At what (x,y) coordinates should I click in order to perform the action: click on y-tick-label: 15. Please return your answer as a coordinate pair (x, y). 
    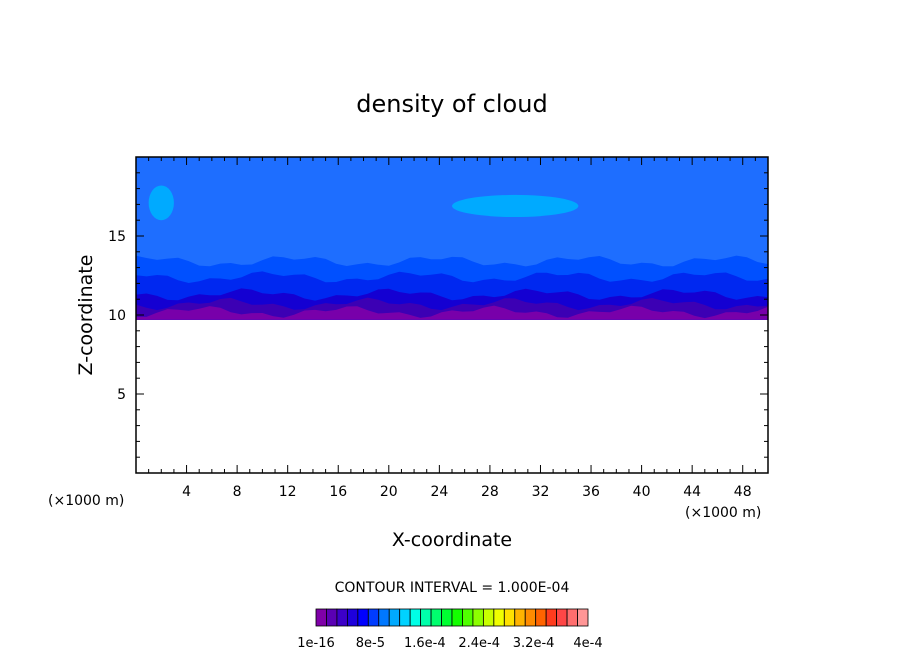
    Looking at the image, I should click on (117, 237).